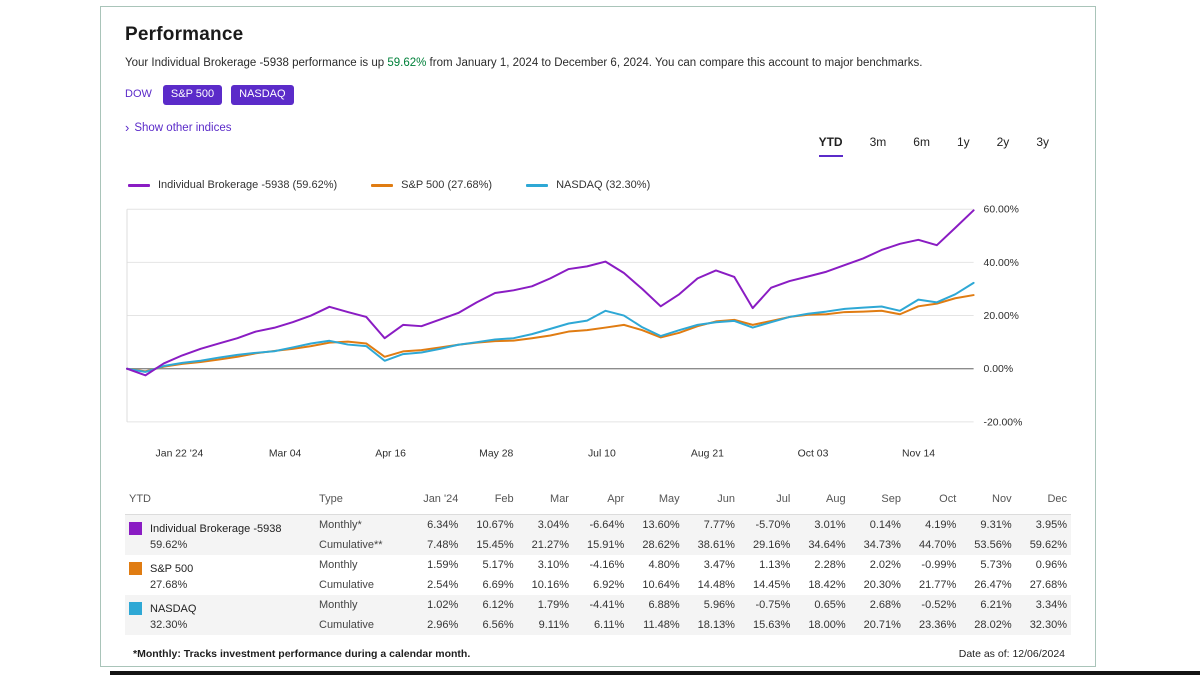 The height and width of the screenshot is (675, 1200). I want to click on value-cell-jan-24: 2.96%, so click(435, 625).